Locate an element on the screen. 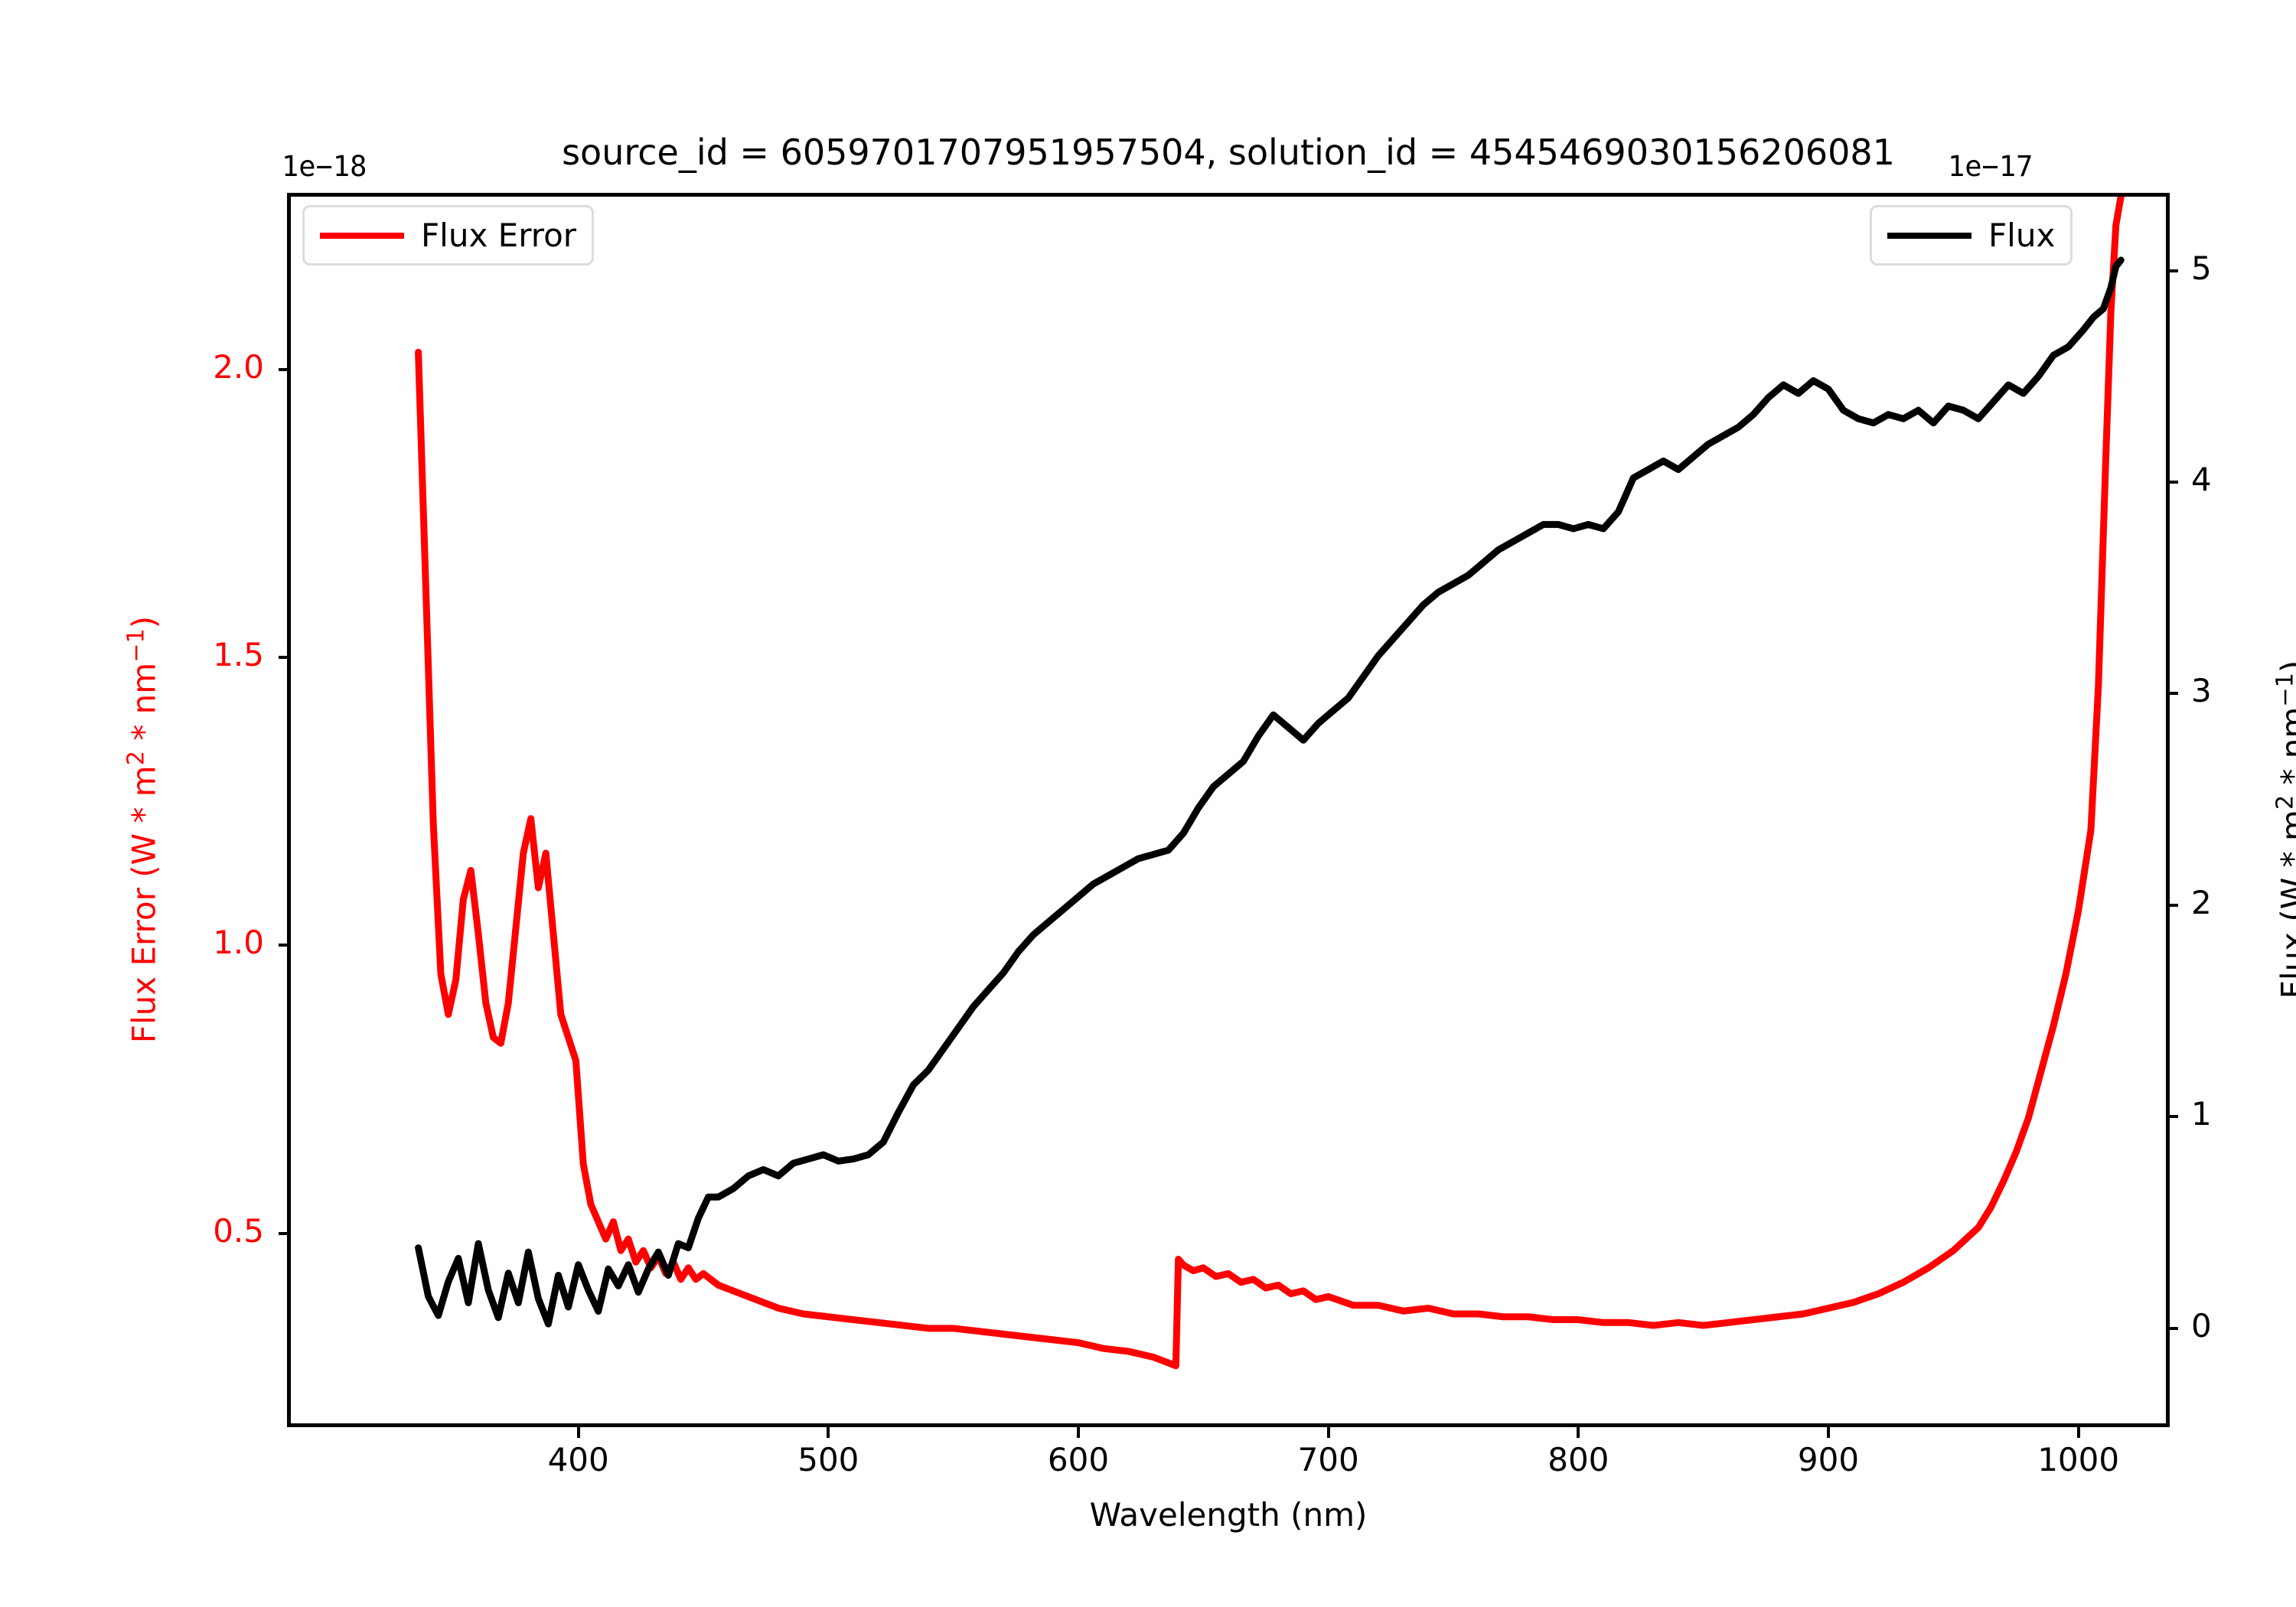 The width and height of the screenshot is (2296, 1607). left-y-tick-label-1: 1.0 is located at coordinates (238, 943).